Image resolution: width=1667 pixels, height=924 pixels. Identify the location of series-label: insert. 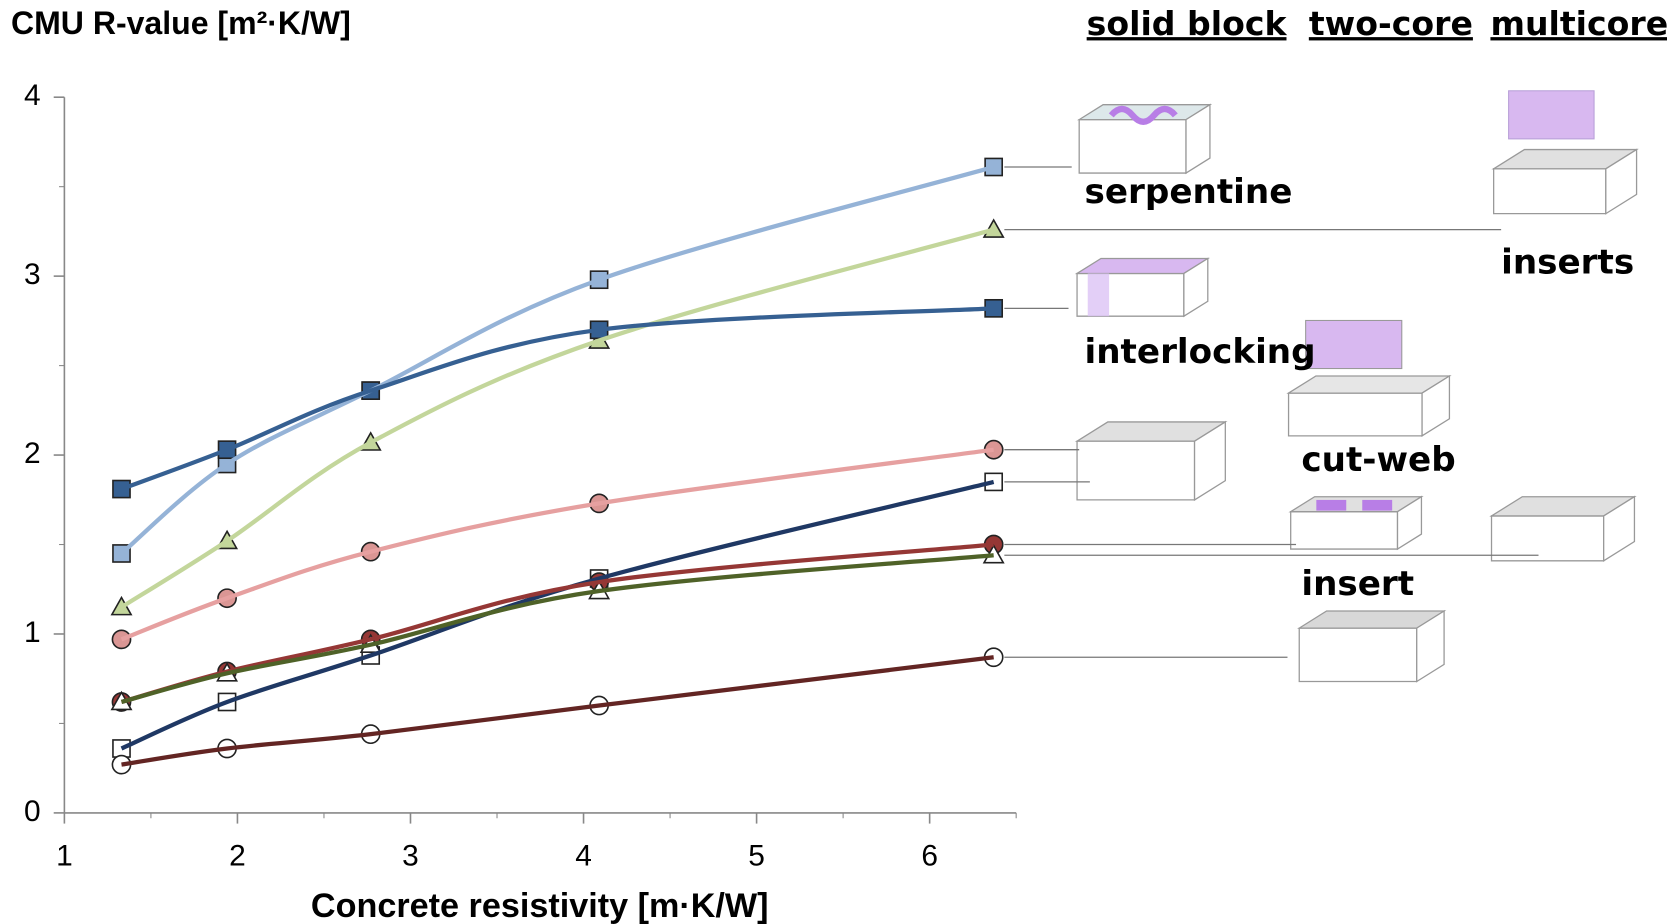
(1357, 584).